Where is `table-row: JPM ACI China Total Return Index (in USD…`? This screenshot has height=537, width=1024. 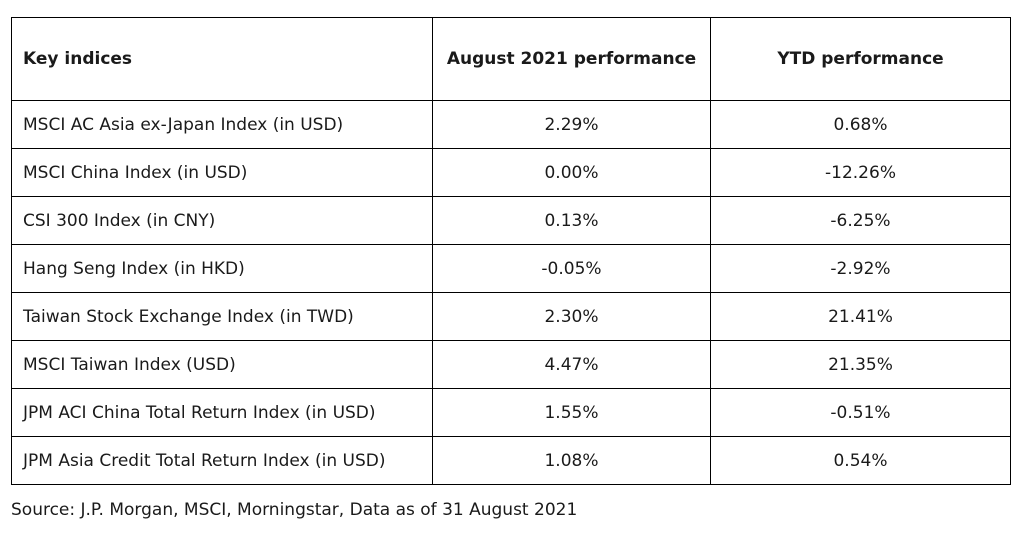 table-row: JPM ACI China Total Return Index (in USD… is located at coordinates (511, 412).